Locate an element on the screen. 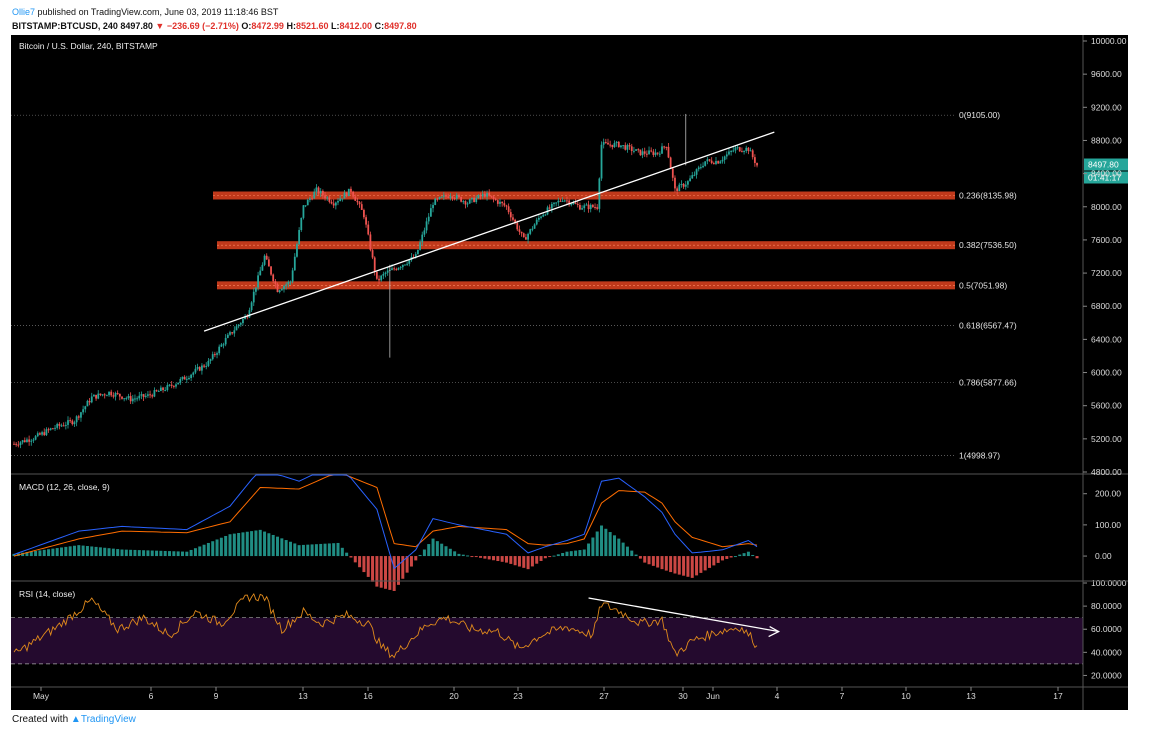 The image size is (1155, 735). time-tick-label: 7 is located at coordinates (842, 696).